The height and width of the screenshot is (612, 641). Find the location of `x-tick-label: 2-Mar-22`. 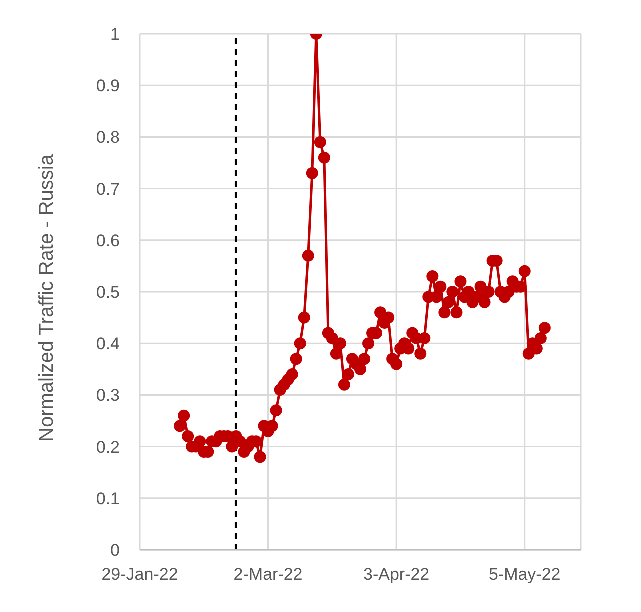

x-tick-label: 2-Mar-22 is located at coordinates (268, 574).